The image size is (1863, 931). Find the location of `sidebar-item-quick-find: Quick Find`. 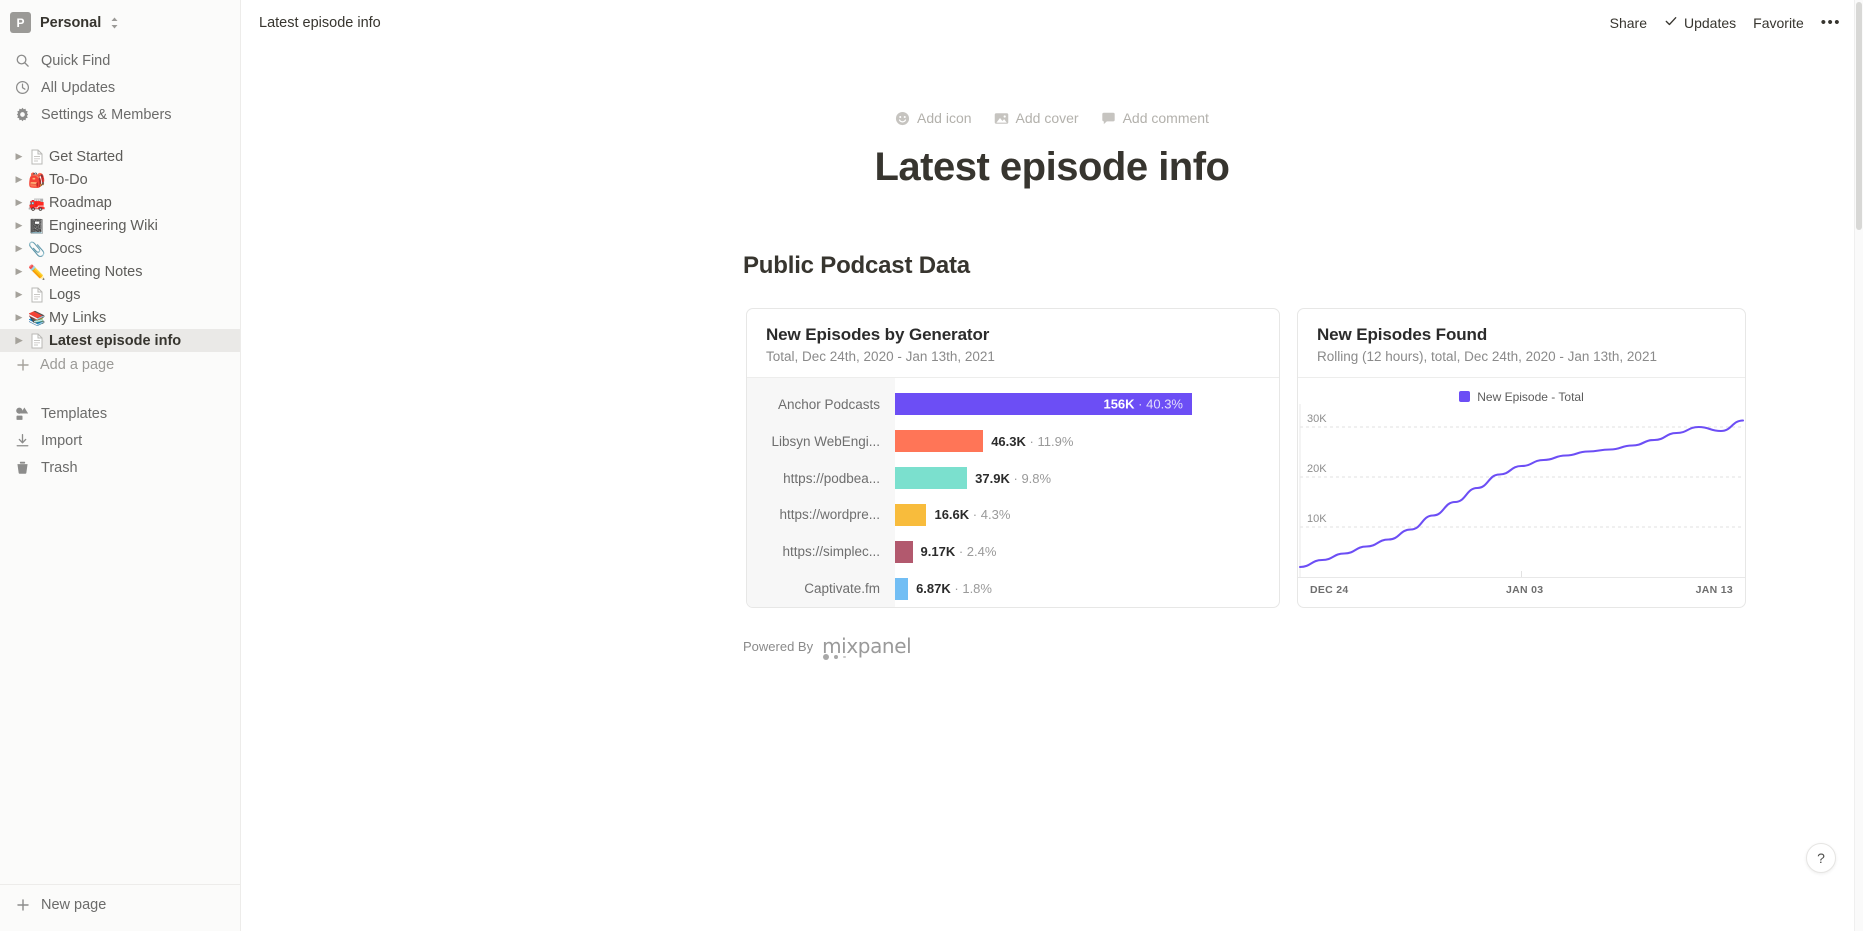

sidebar-item-quick-find: Quick Find is located at coordinates (120, 60).